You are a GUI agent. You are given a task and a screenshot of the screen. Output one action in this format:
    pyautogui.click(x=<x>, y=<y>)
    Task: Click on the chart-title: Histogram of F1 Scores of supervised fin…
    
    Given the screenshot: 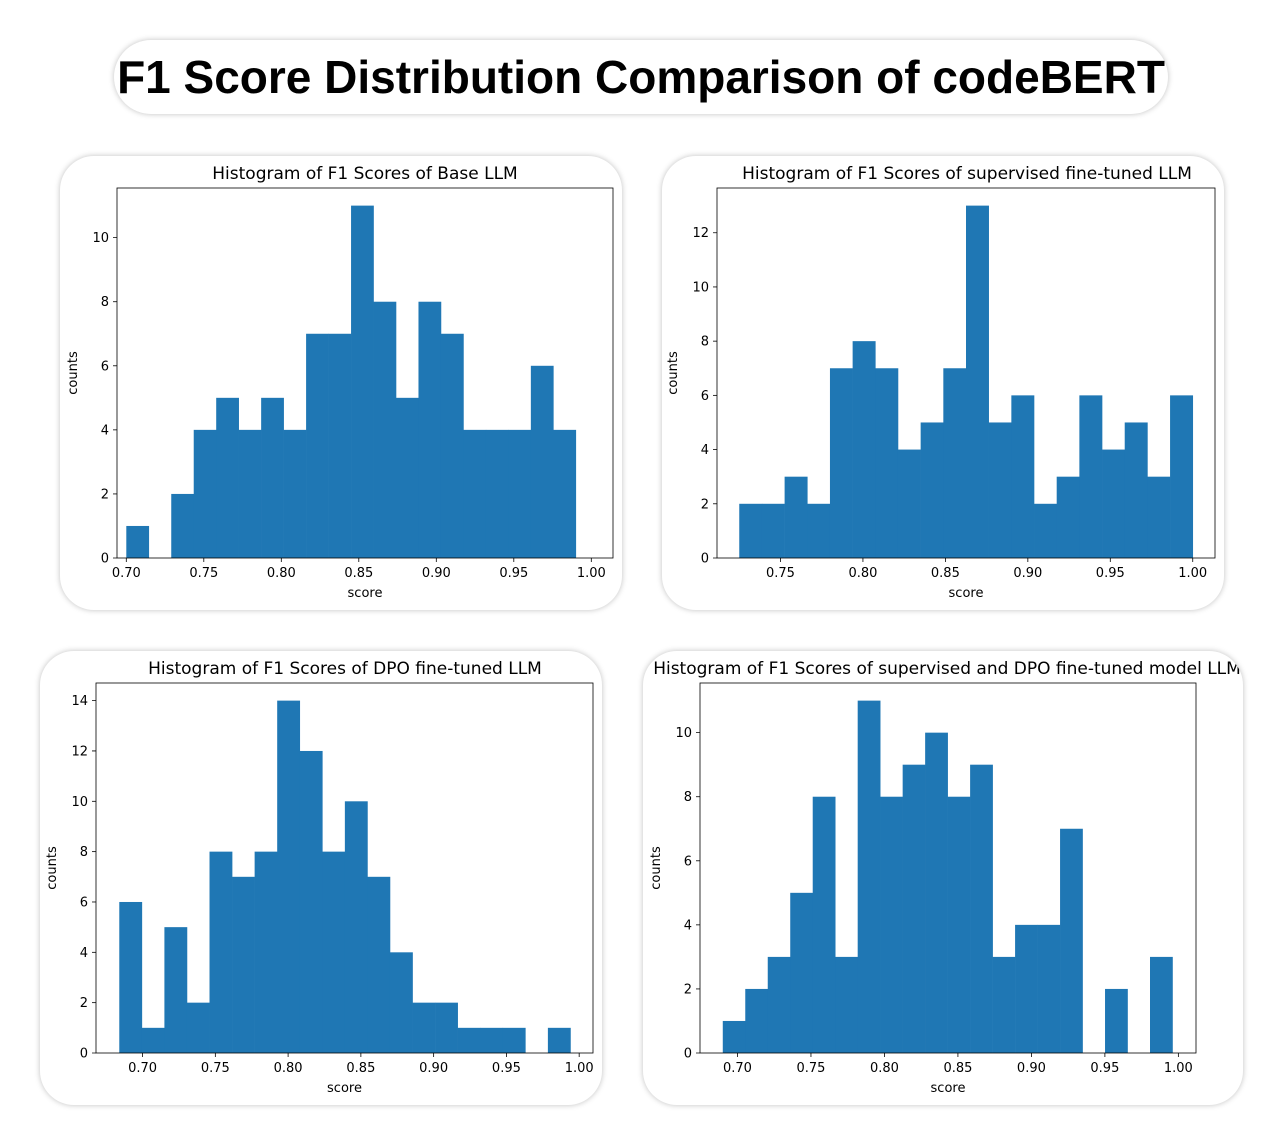 What is the action you would take?
    pyautogui.click(x=967, y=174)
    